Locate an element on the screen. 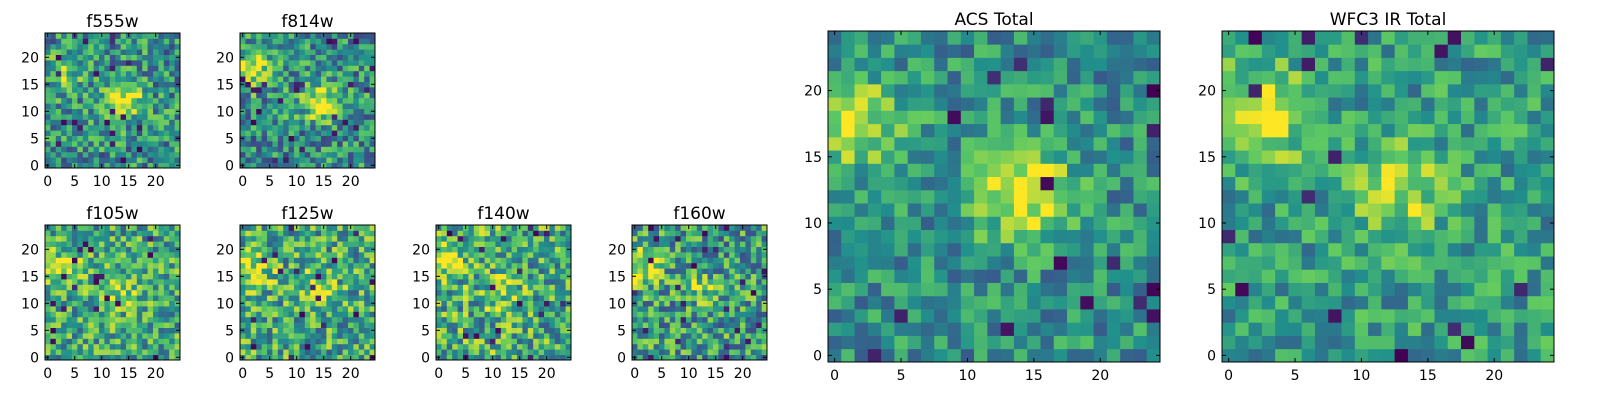  y-tick-label: 10 is located at coordinates (421, 304).